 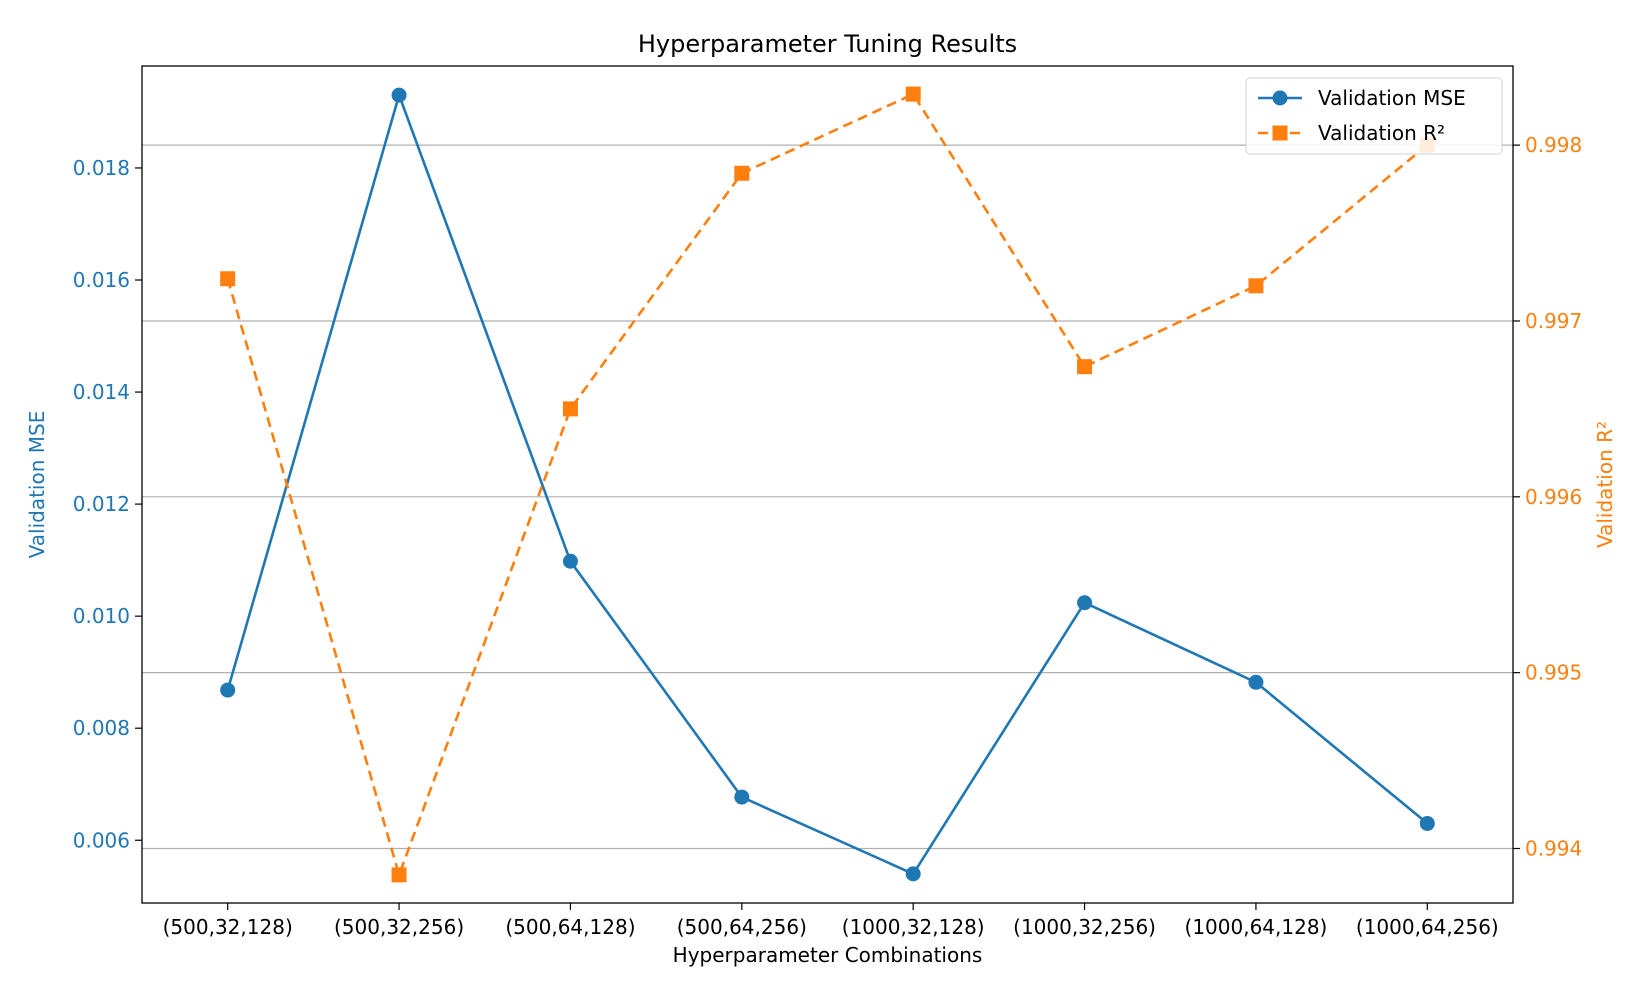 What do you see at coordinates (1605, 484) in the screenshot?
I see `y-axis-right-label: Validation R²` at bounding box center [1605, 484].